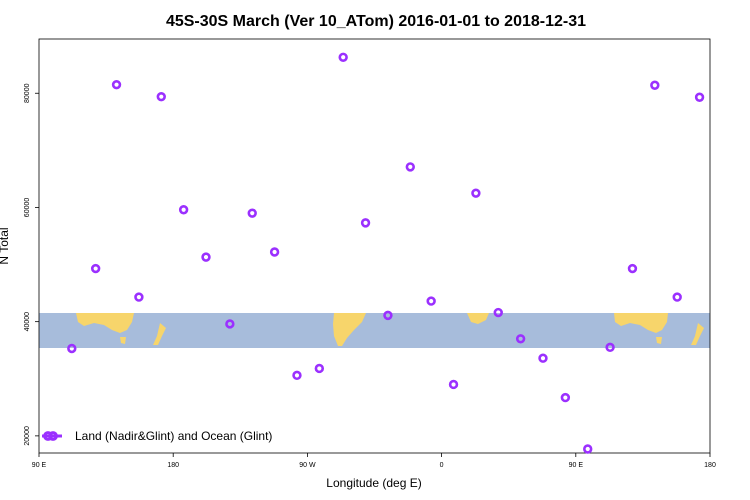  Describe the element at coordinates (123, 340) in the screenshot. I see `tasmania-left` at that location.